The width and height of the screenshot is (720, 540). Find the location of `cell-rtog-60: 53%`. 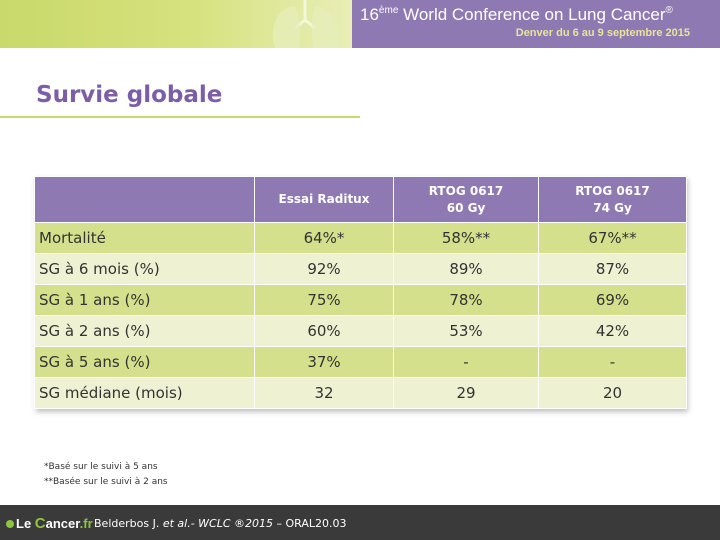

cell-rtog-60: 53% is located at coordinates (466, 331).